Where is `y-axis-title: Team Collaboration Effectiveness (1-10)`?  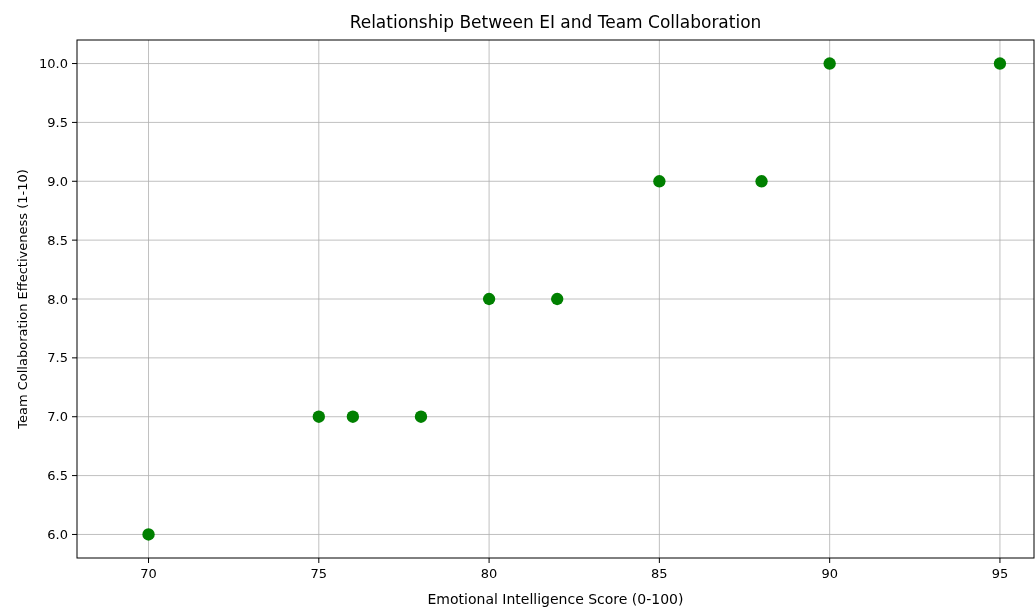 y-axis-title: Team Collaboration Effectiveness (1-10) is located at coordinates (22, 299).